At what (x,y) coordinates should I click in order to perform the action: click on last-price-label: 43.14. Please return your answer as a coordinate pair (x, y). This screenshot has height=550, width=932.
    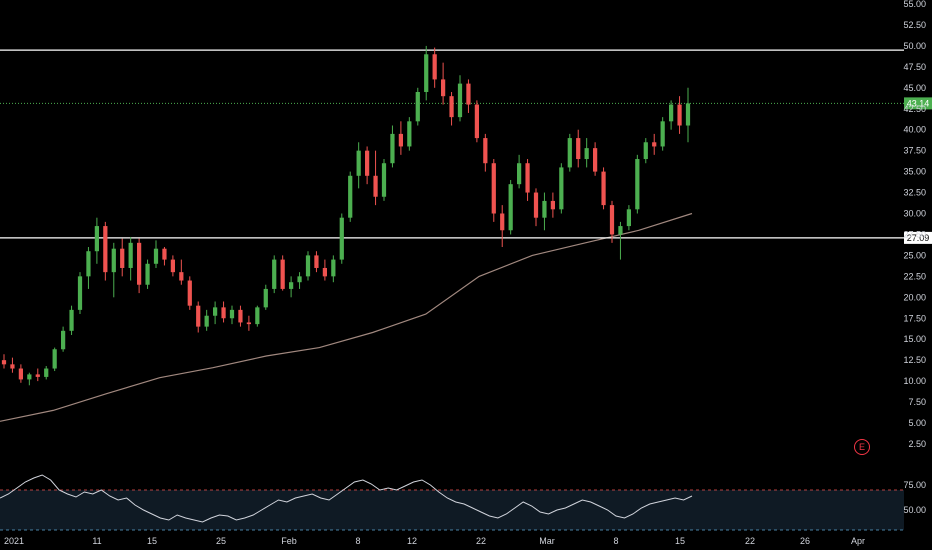
    Looking at the image, I should click on (918, 103).